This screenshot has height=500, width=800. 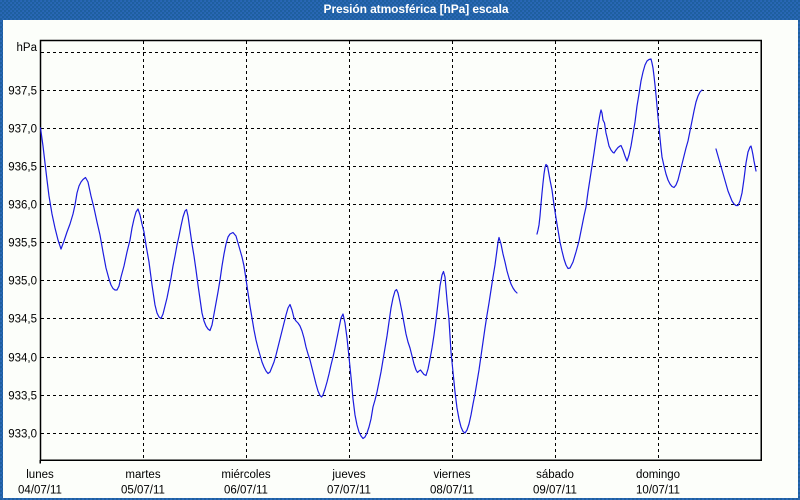 What do you see at coordinates (555, 491) in the screenshot?
I see `svg-text: 09/07/11` at bounding box center [555, 491].